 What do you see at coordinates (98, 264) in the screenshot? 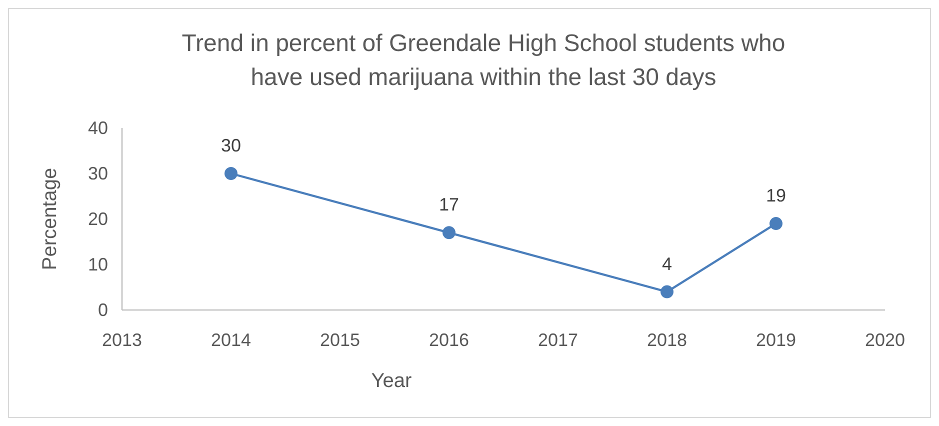
I see `y-tick-label: 10` at bounding box center [98, 264].